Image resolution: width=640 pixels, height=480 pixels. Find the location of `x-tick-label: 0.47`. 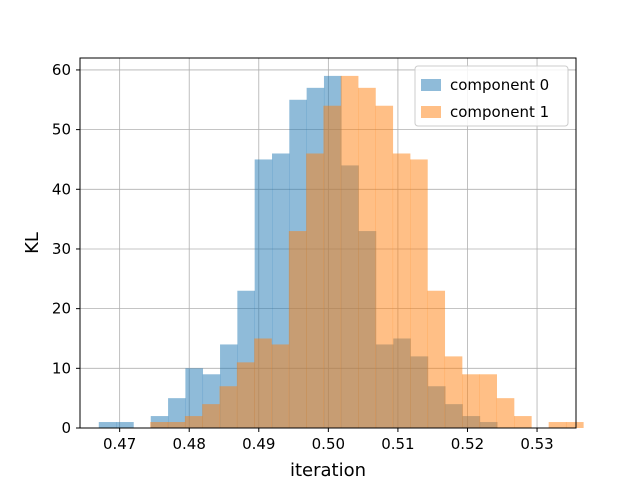

x-tick-label: 0.47 is located at coordinates (119, 444).